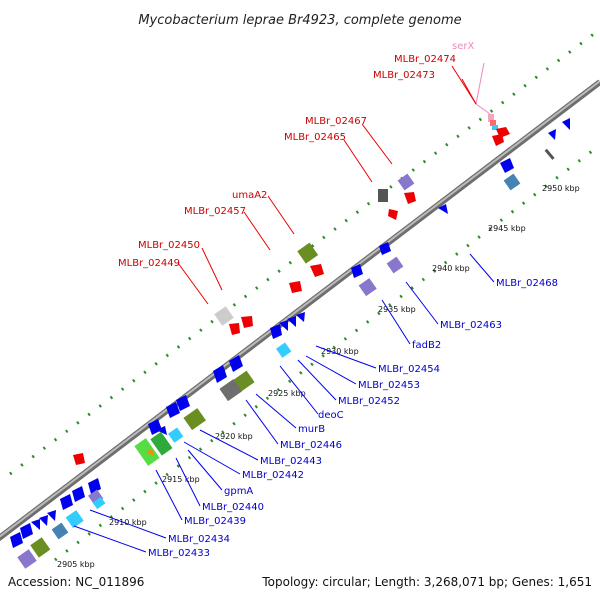  Describe the element at coordinates (561, 188) in the screenshot. I see `kbp-tick-2950: 2950 kbp` at that location.